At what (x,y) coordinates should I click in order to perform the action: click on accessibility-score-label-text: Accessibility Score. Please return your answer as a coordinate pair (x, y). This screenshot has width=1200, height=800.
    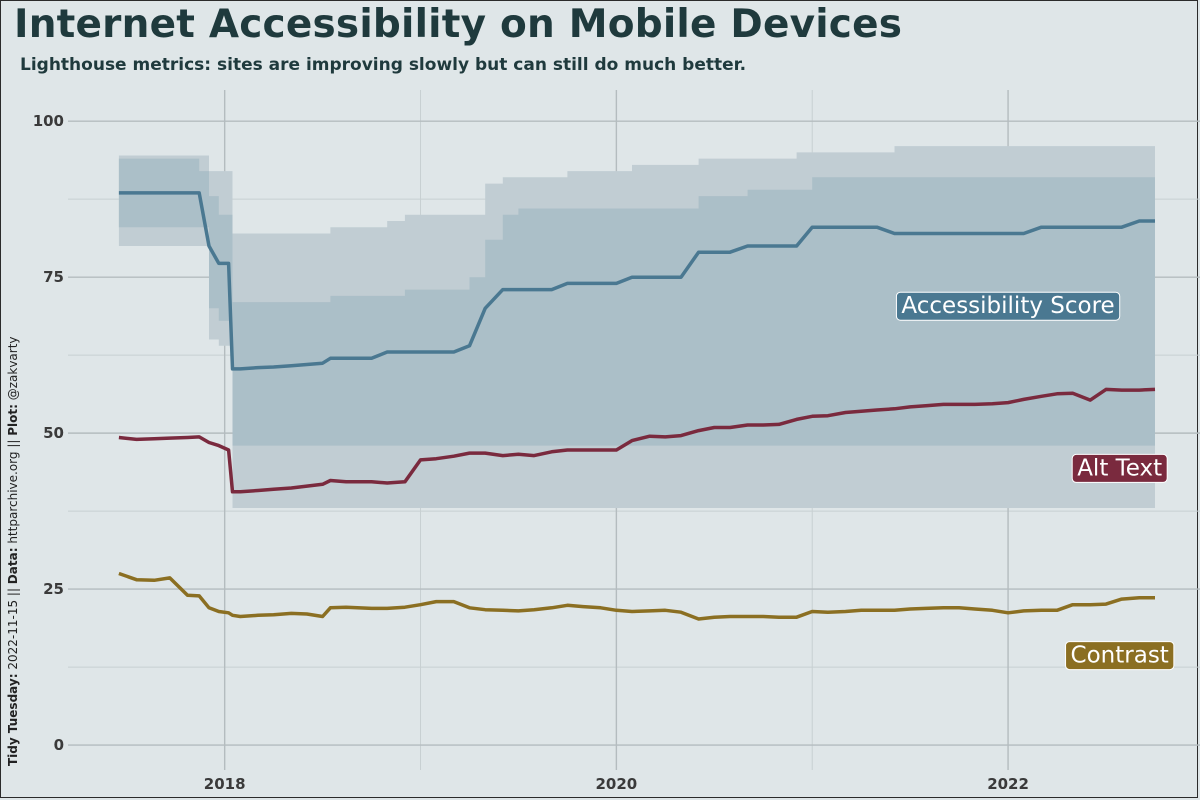
    Looking at the image, I should click on (1007, 306).